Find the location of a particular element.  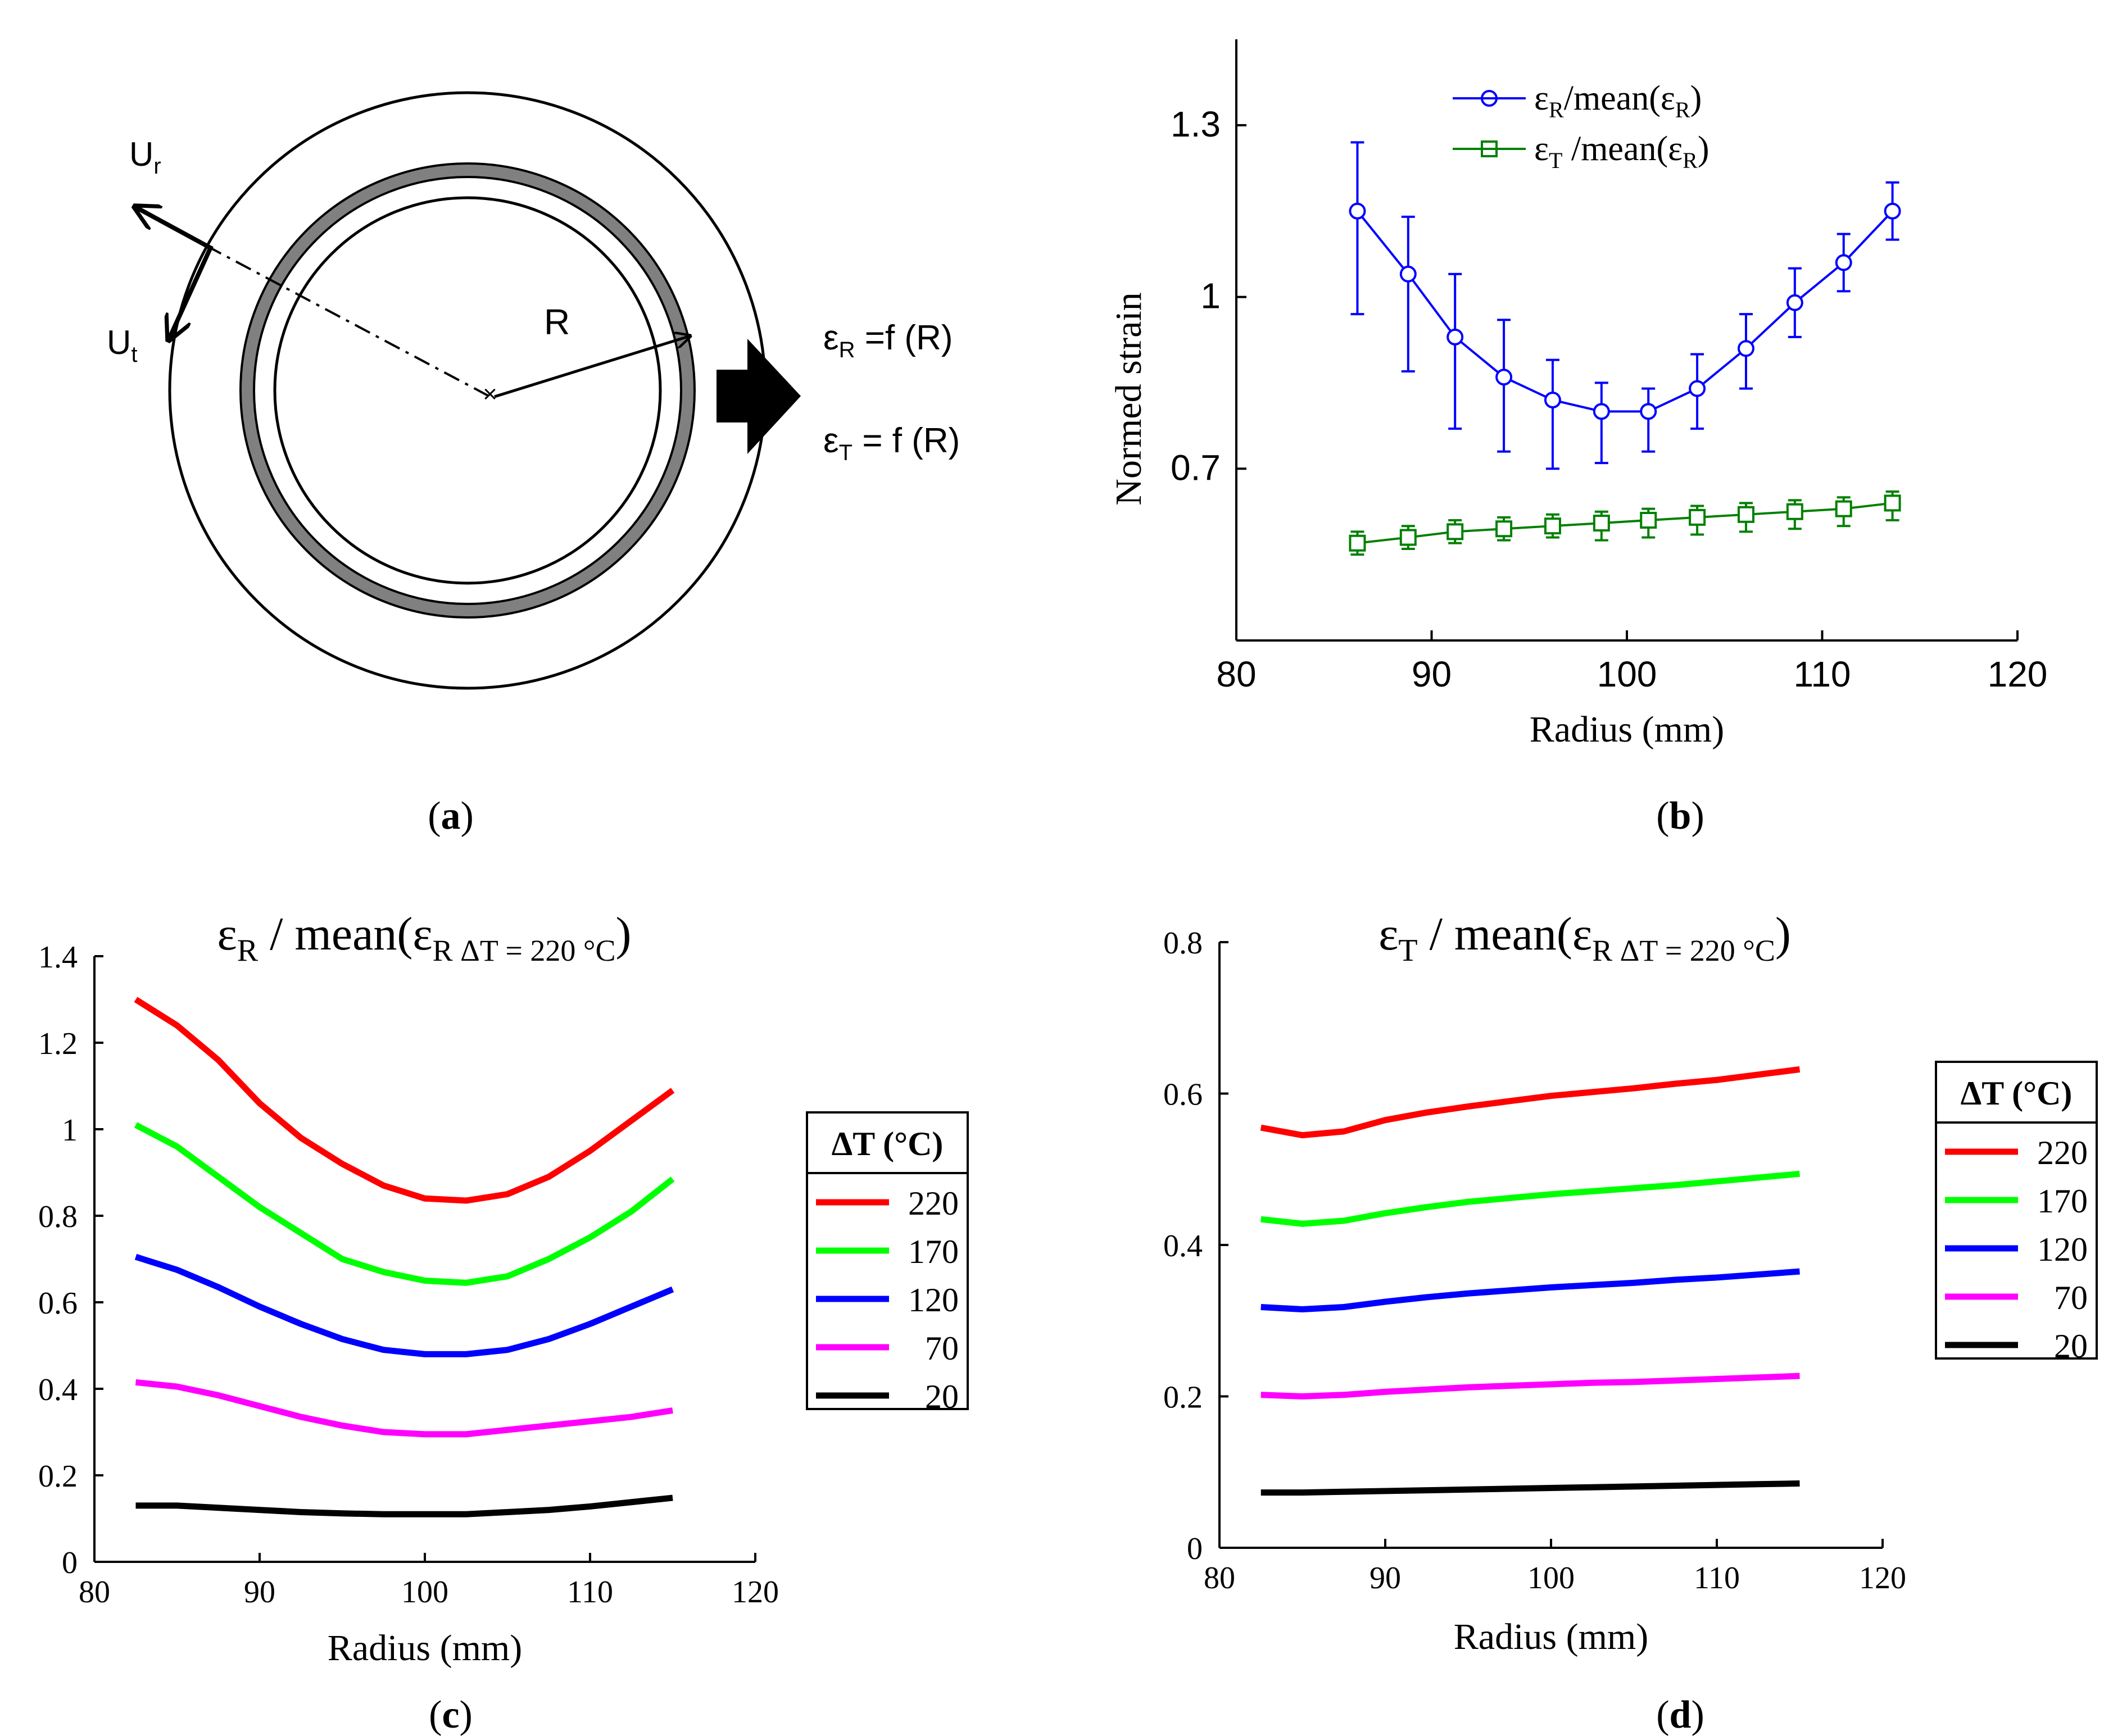

ur-arrow is located at coordinates (174, 229).